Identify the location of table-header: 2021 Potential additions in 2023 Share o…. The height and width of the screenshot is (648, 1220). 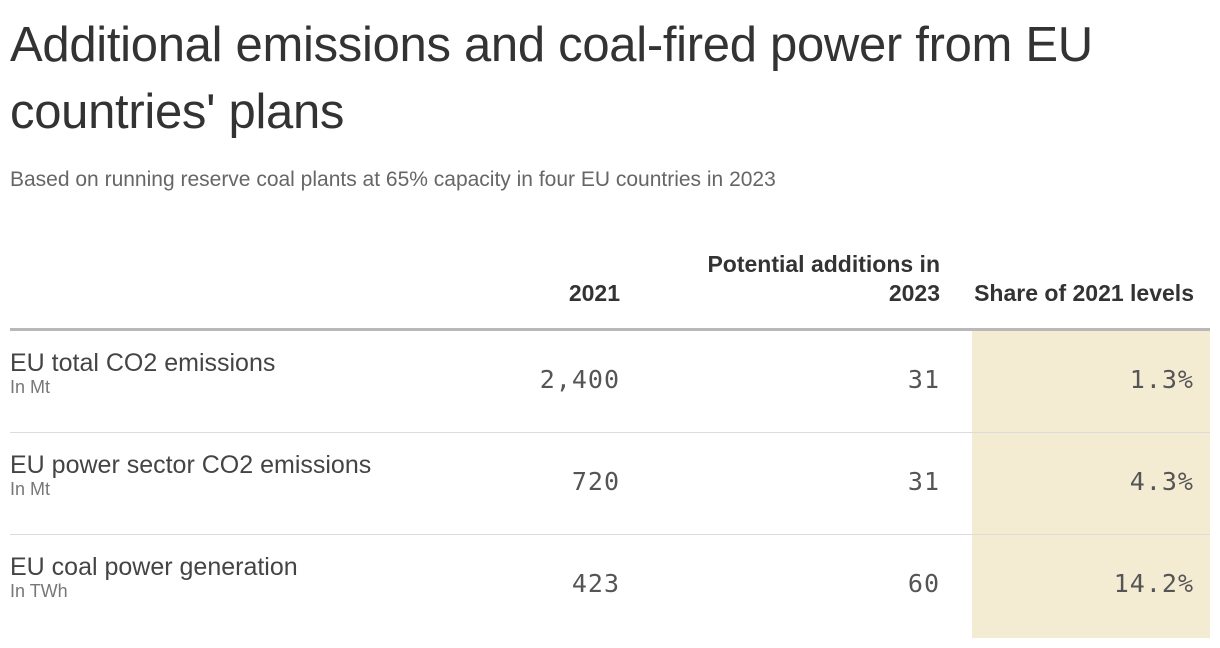
(610, 286).